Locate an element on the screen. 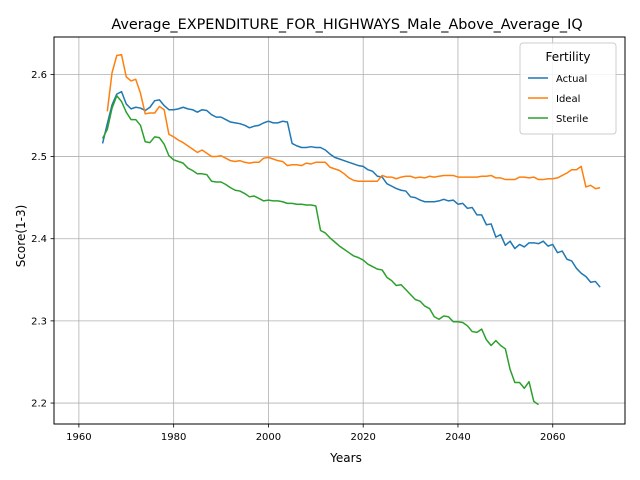  legend-title: Fertility is located at coordinates (567, 57).